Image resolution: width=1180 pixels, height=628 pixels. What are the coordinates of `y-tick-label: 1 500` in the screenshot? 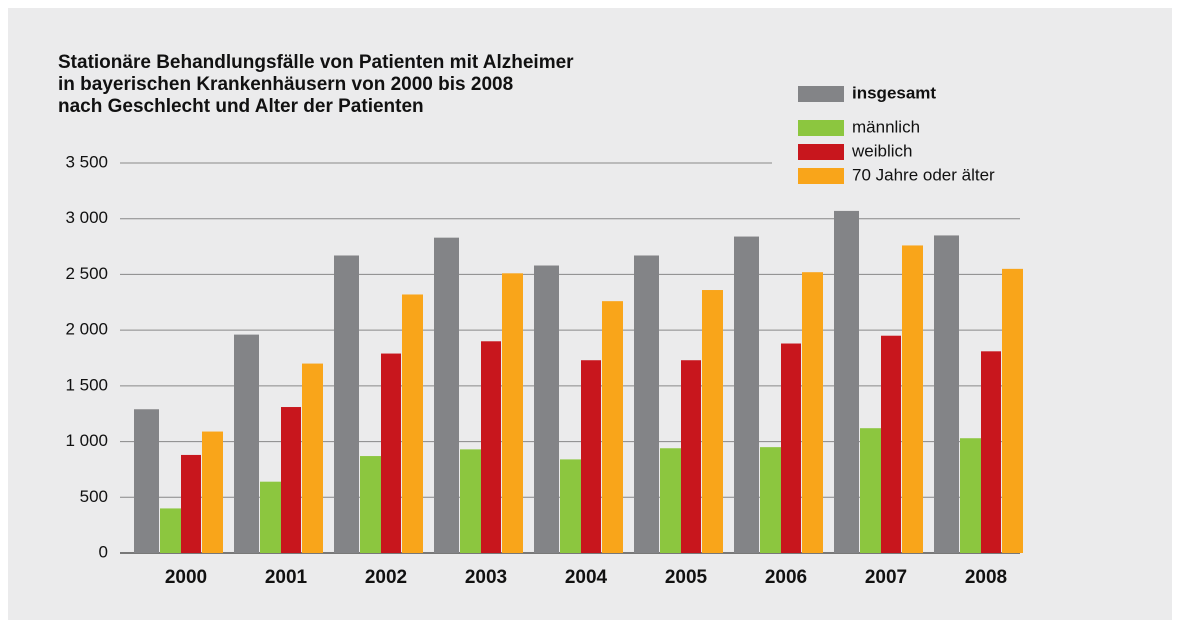 It's located at (86, 384).